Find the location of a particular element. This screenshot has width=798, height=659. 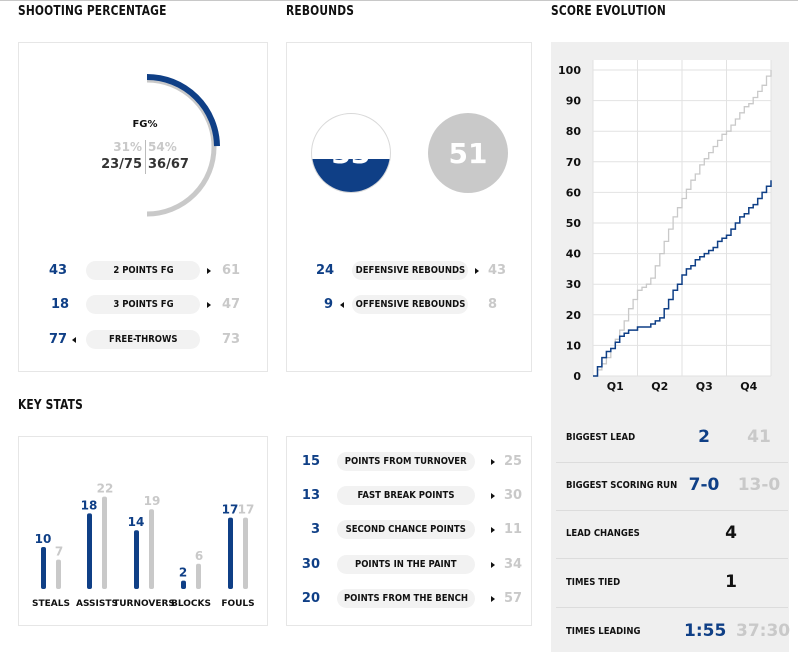

points-row-pill: SECOND CHANCE POINTS is located at coordinates (406, 529).